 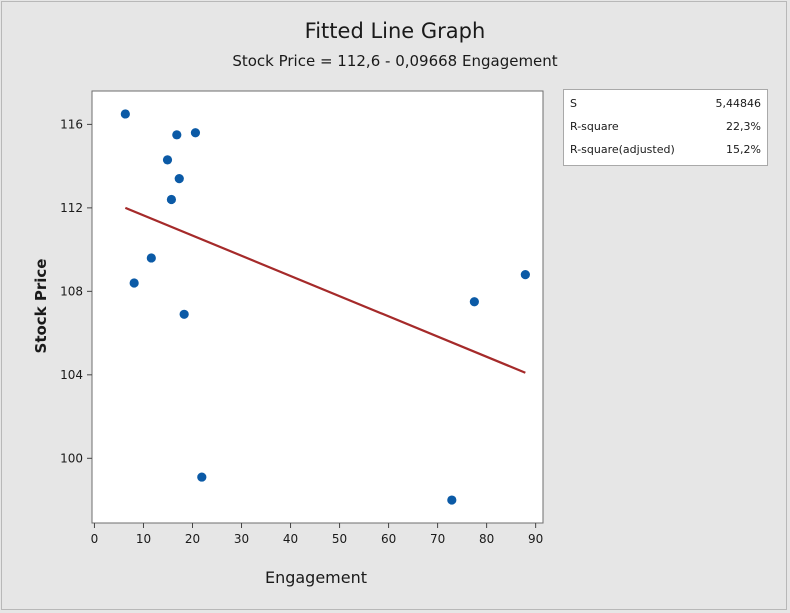 What do you see at coordinates (573, 103) in the screenshot?
I see `stats-label: S` at bounding box center [573, 103].